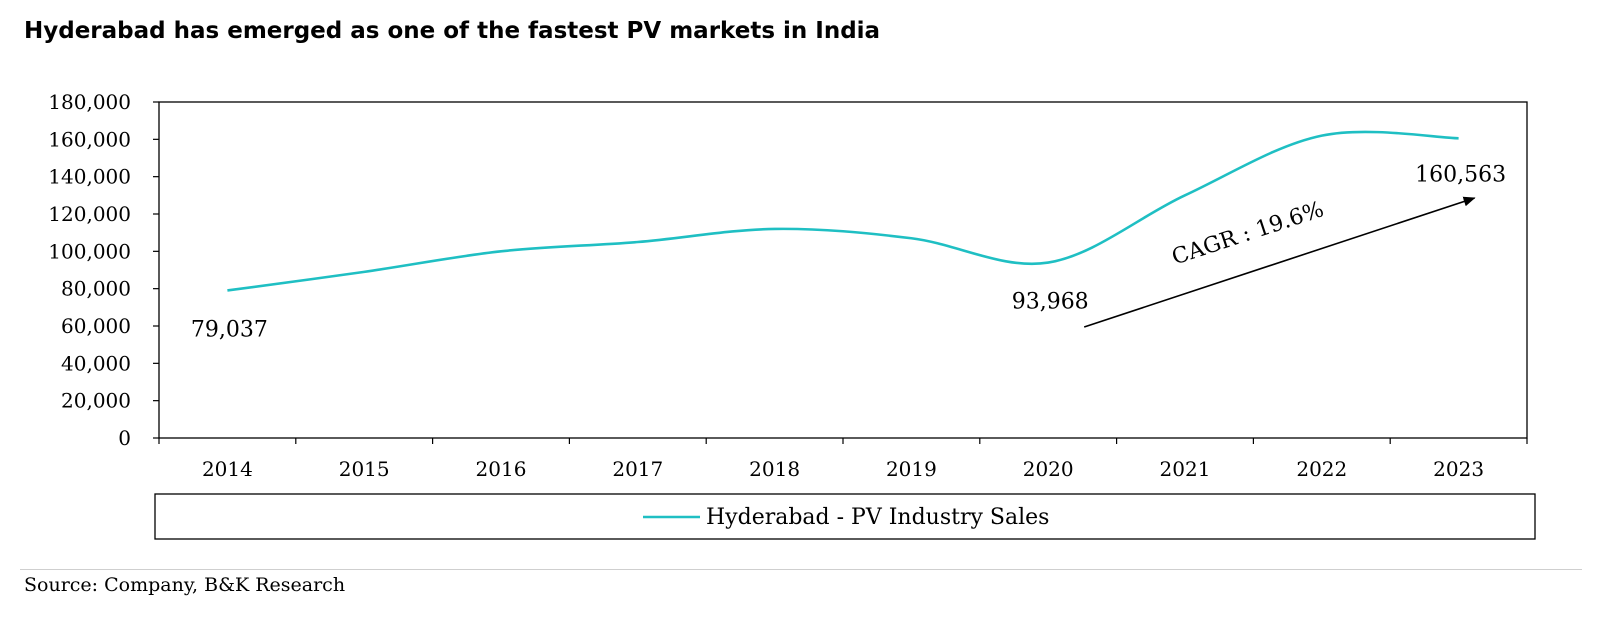 Image resolution: width=1600 pixels, height=627 pixels. Describe the element at coordinates (1248, 233) in the screenshot. I see `cagr-label: CAGR : 19.6%` at that location.